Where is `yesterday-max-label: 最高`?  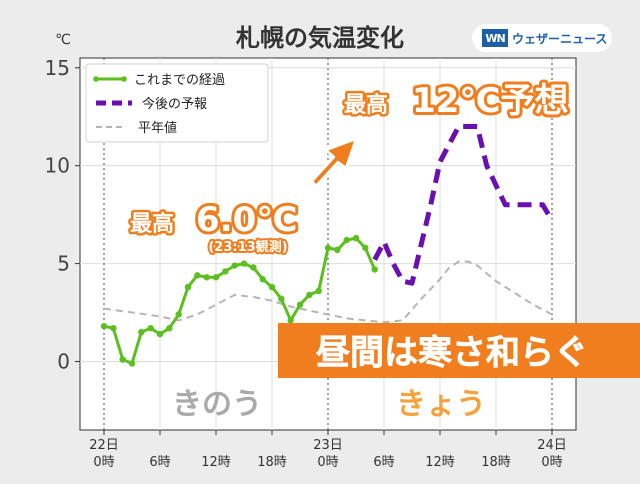
yesterday-max-label: 最高 is located at coordinates (152, 224).